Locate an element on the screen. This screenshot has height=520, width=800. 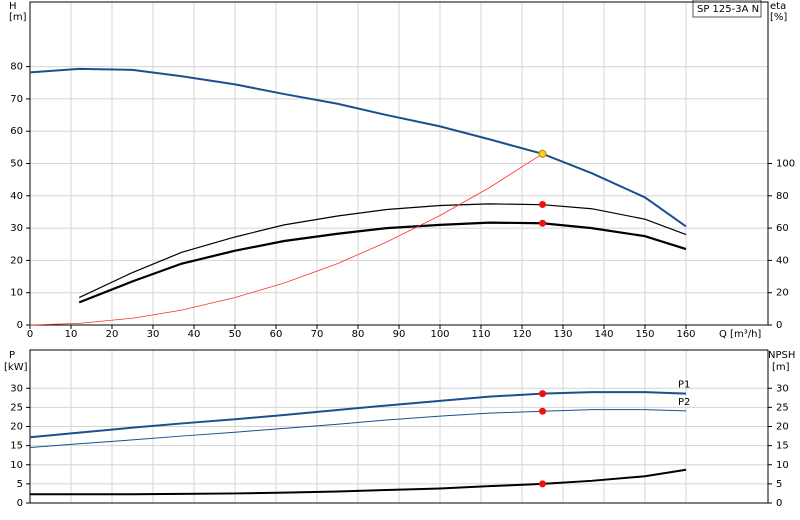
y2-tick-label: 100 is located at coordinates (785, 164).